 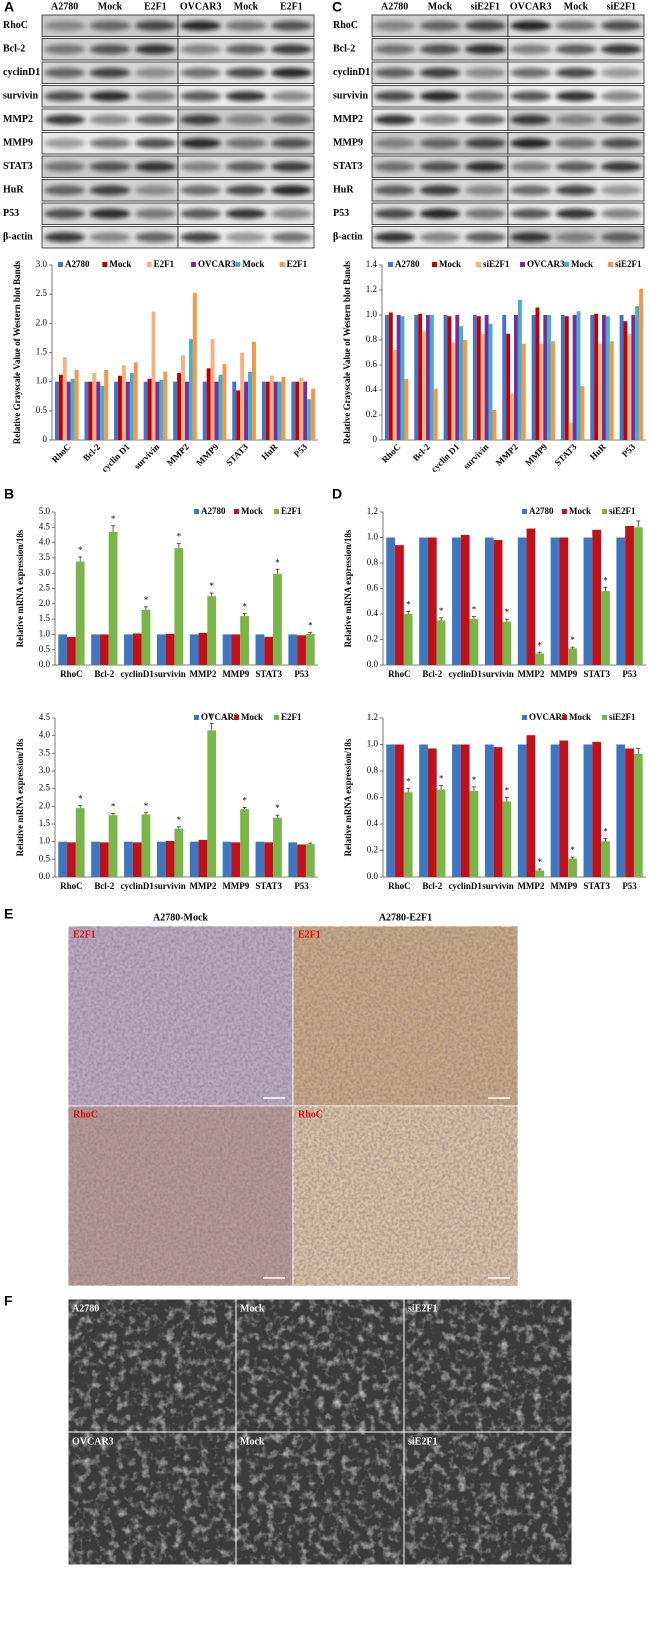 I want to click on lane-label: siE2F1, so click(x=485, y=6).